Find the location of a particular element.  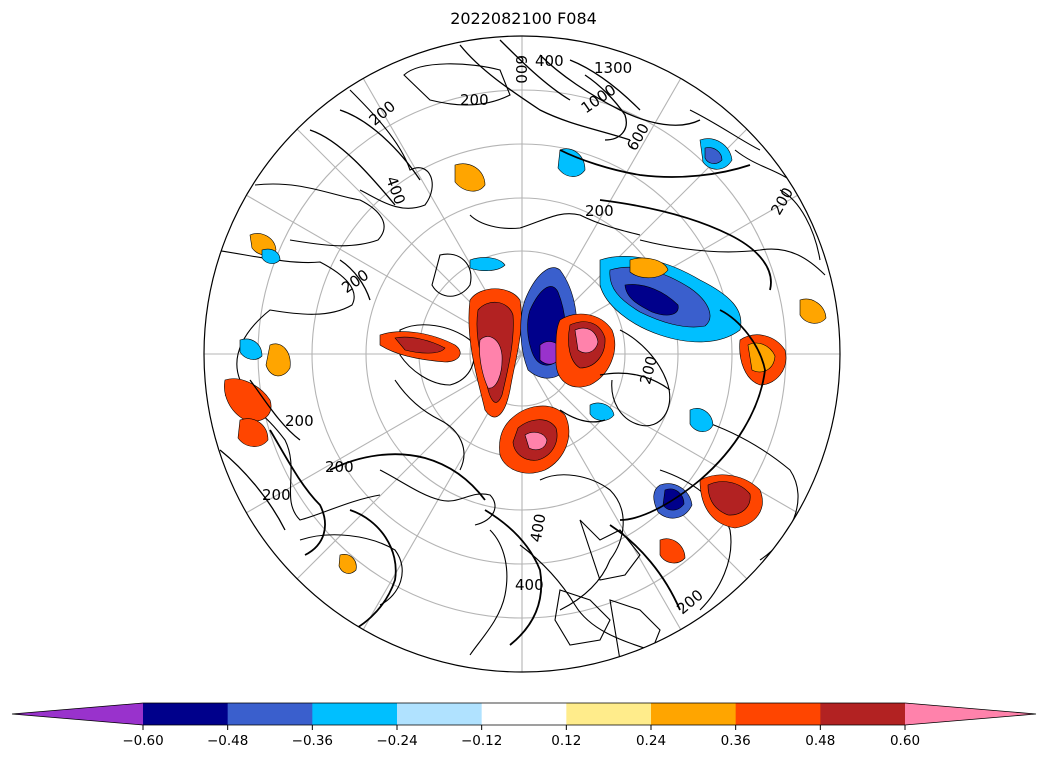

map-title: 2022082100 F084 is located at coordinates (523, 18).